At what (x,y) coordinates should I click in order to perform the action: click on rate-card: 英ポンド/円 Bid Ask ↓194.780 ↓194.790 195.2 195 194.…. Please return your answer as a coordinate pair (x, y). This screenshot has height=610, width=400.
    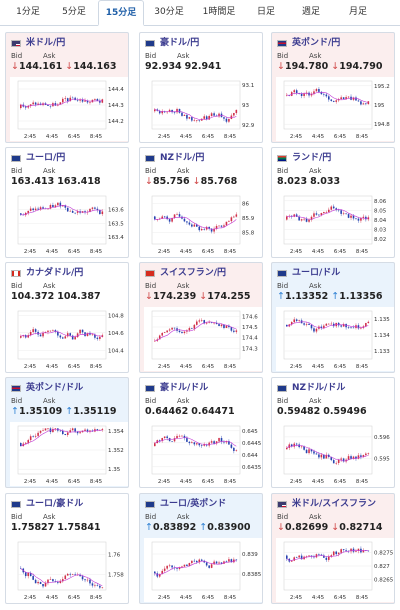
    Looking at the image, I should click on (333, 87).